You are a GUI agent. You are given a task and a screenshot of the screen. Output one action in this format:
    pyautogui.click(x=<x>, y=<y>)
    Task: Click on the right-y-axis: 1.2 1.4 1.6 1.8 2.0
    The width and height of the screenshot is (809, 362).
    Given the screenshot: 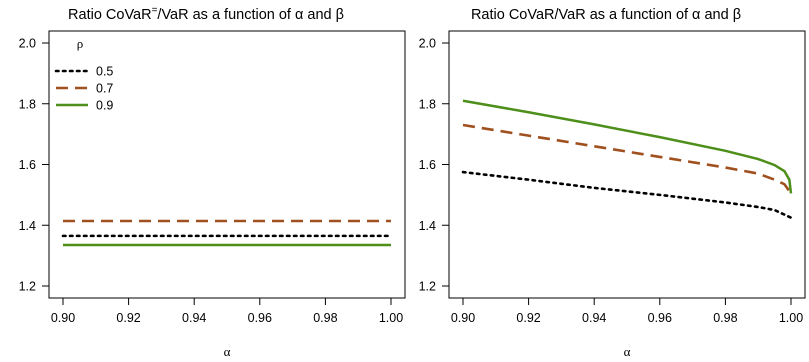 What is the action you would take?
    pyautogui.click(x=434, y=165)
    